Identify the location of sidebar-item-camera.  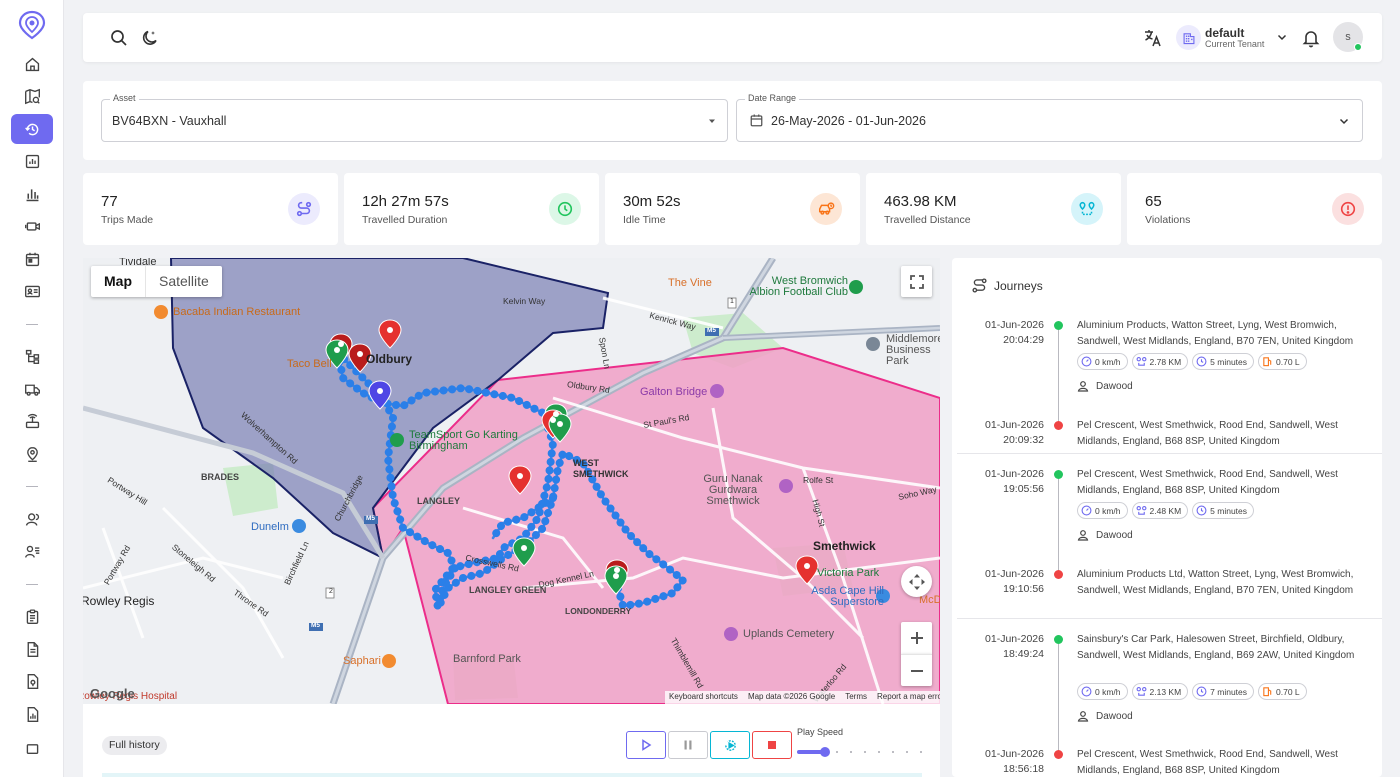
(32, 227).